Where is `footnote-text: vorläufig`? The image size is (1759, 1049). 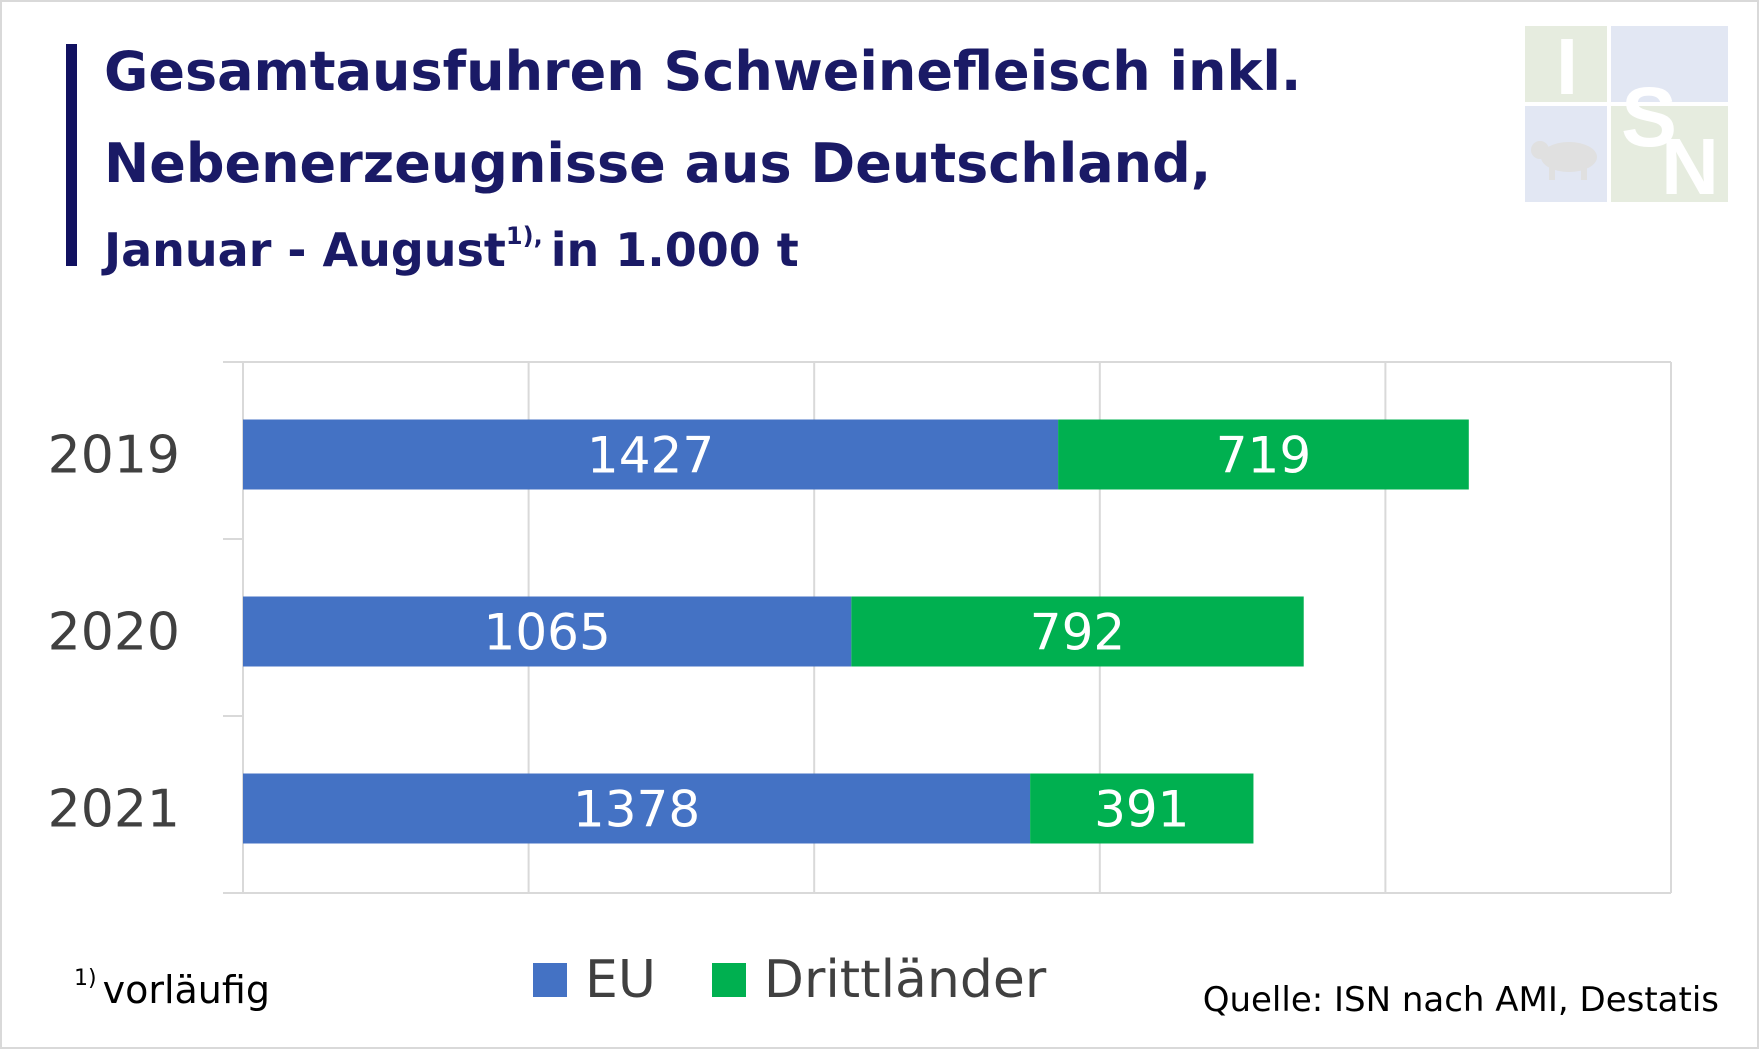
footnote-text: vorläufig is located at coordinates (186, 990).